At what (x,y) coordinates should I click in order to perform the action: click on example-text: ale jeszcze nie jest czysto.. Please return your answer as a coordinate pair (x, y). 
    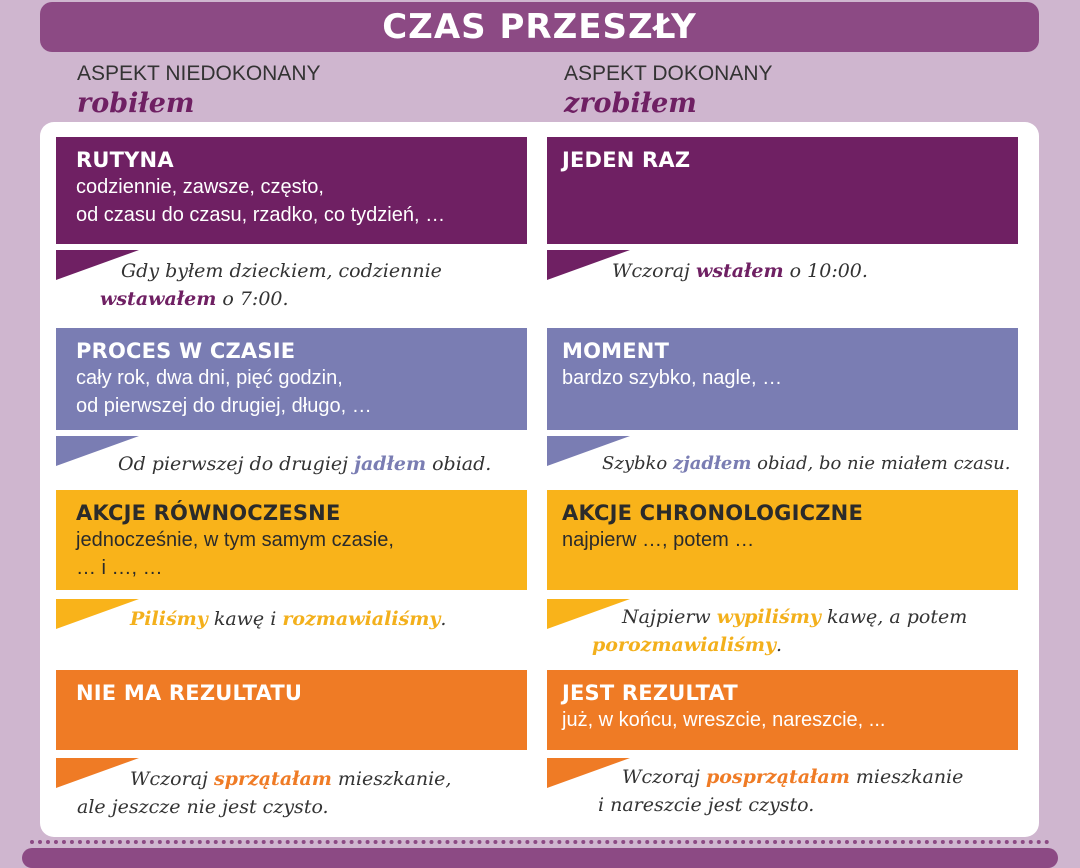
    Looking at the image, I should click on (203, 807).